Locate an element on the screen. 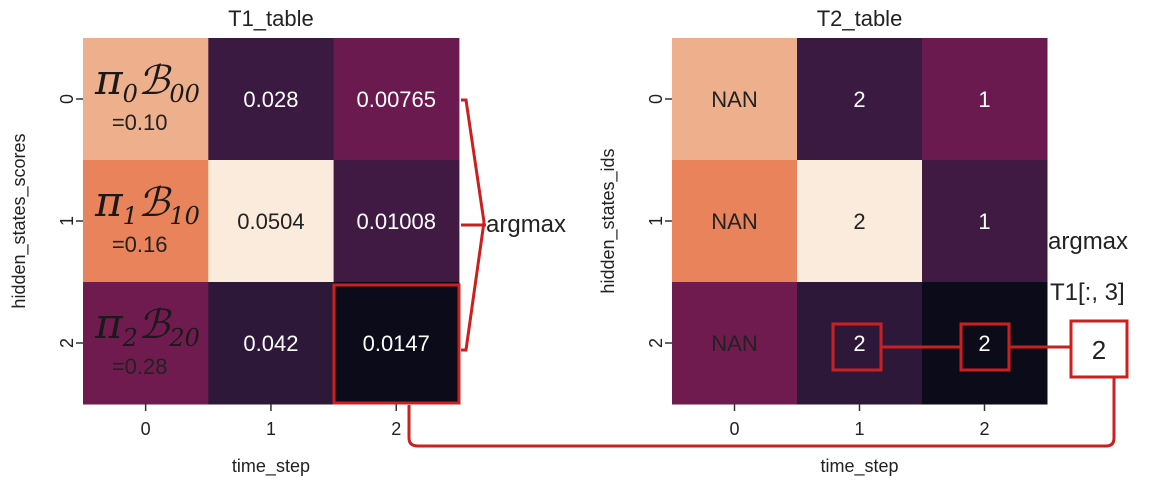 The image size is (1159, 489). t1-formula-value-0: =0.10 is located at coordinates (140, 122).